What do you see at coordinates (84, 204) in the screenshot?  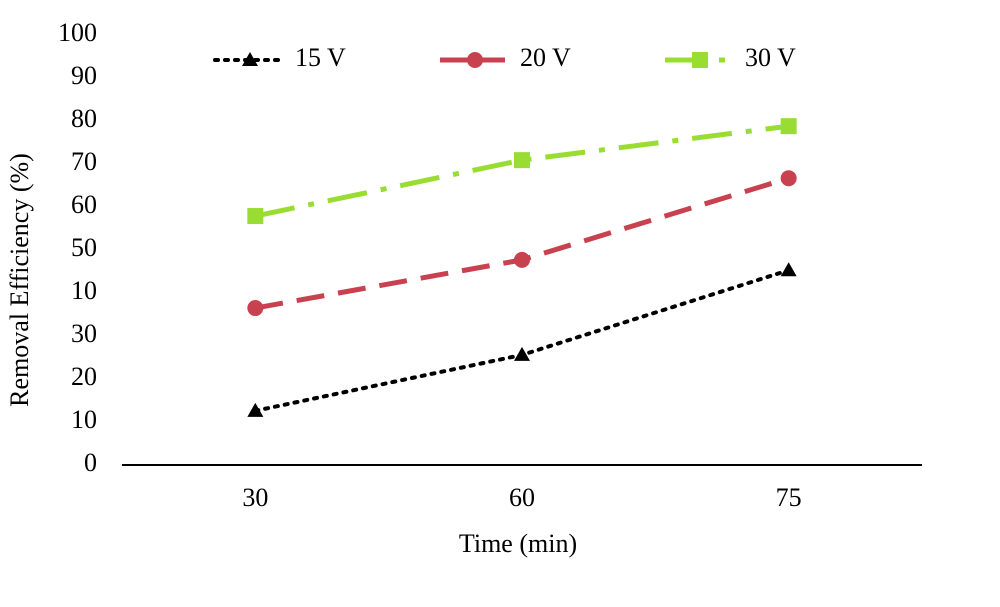 I see `y-tick-label: 60` at bounding box center [84, 204].